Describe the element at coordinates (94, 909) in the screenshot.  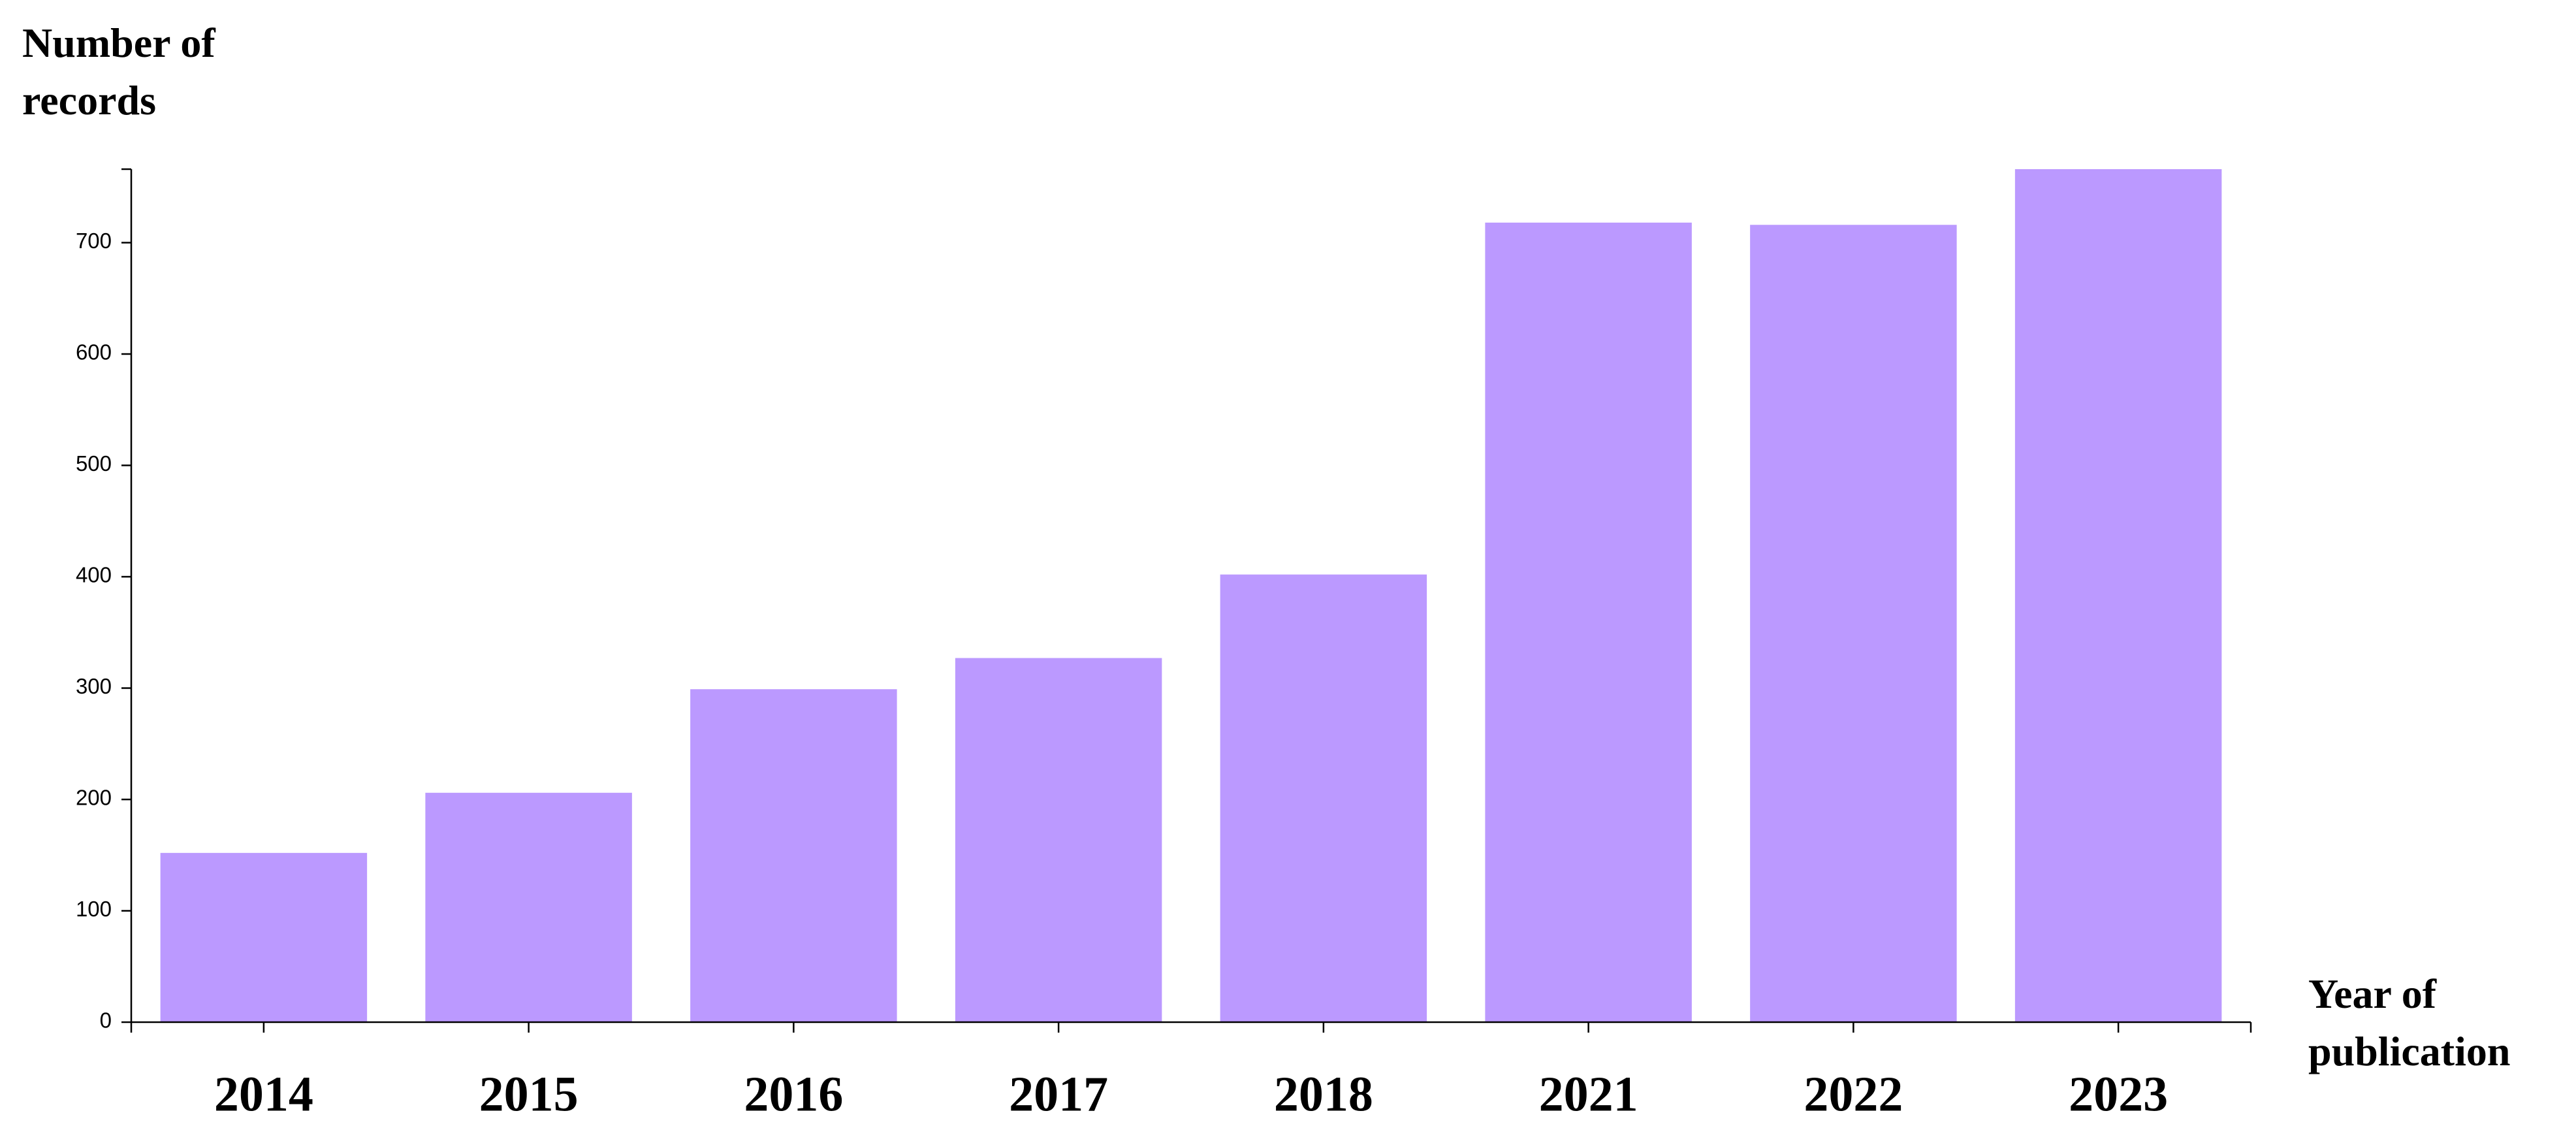
I see `y-tick-label: 100` at that location.